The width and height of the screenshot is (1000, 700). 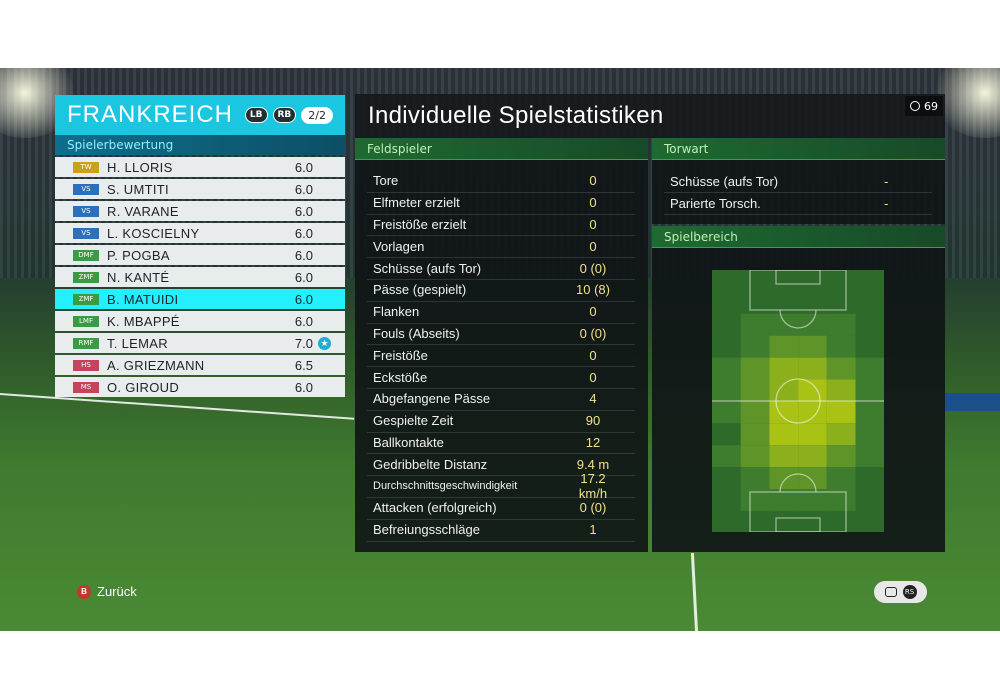 What do you see at coordinates (886, 203) in the screenshot?
I see `stat-value: -` at bounding box center [886, 203].